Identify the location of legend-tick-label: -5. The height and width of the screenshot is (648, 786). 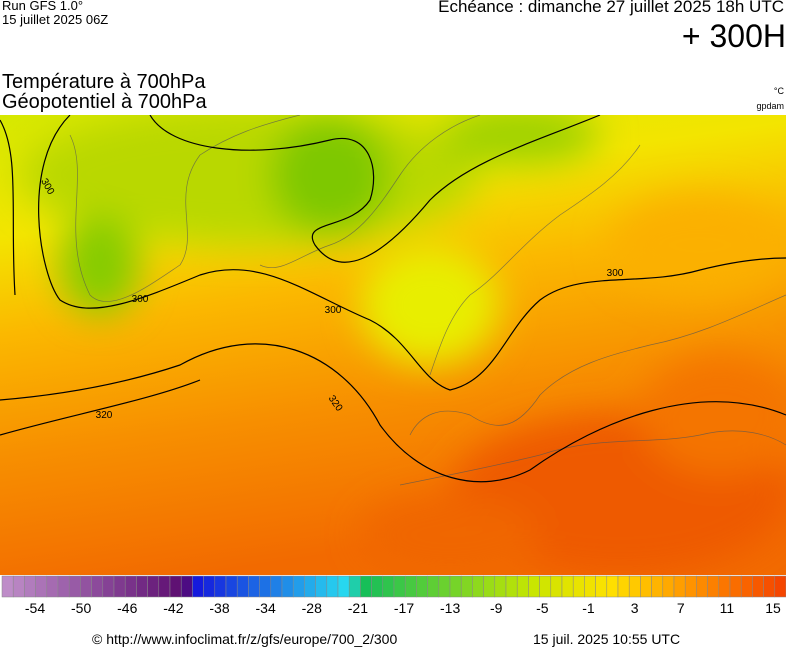
(542, 607).